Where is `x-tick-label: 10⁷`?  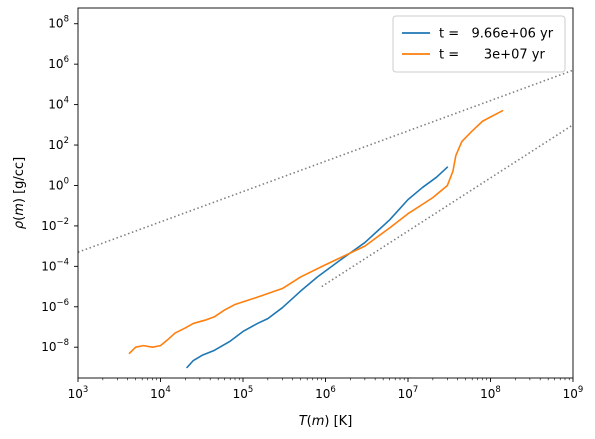
x-tick-label: 10⁷ is located at coordinates (408, 393).